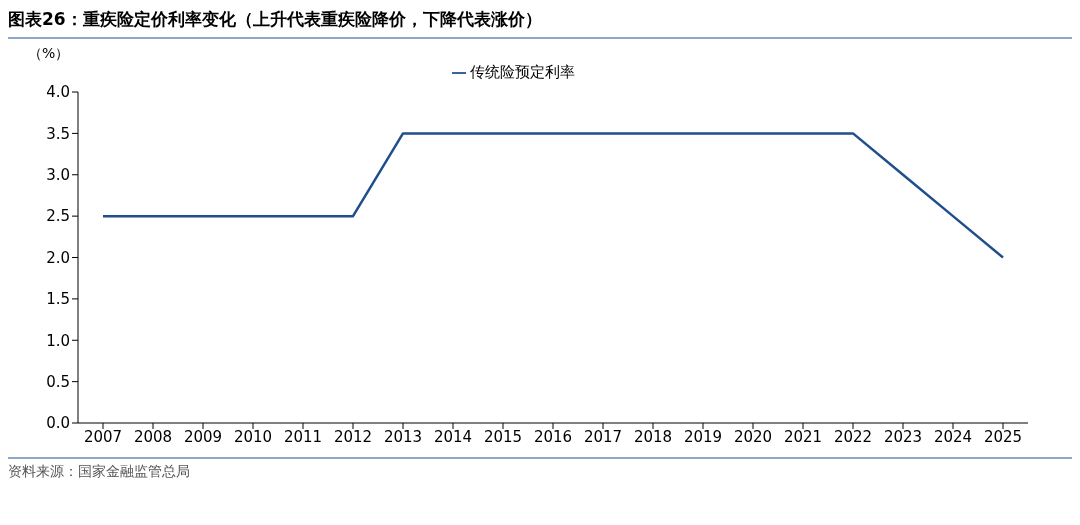 This screenshot has width=1080, height=525. What do you see at coordinates (58, 423) in the screenshot?
I see `y-tick-label: 0.0` at bounding box center [58, 423].